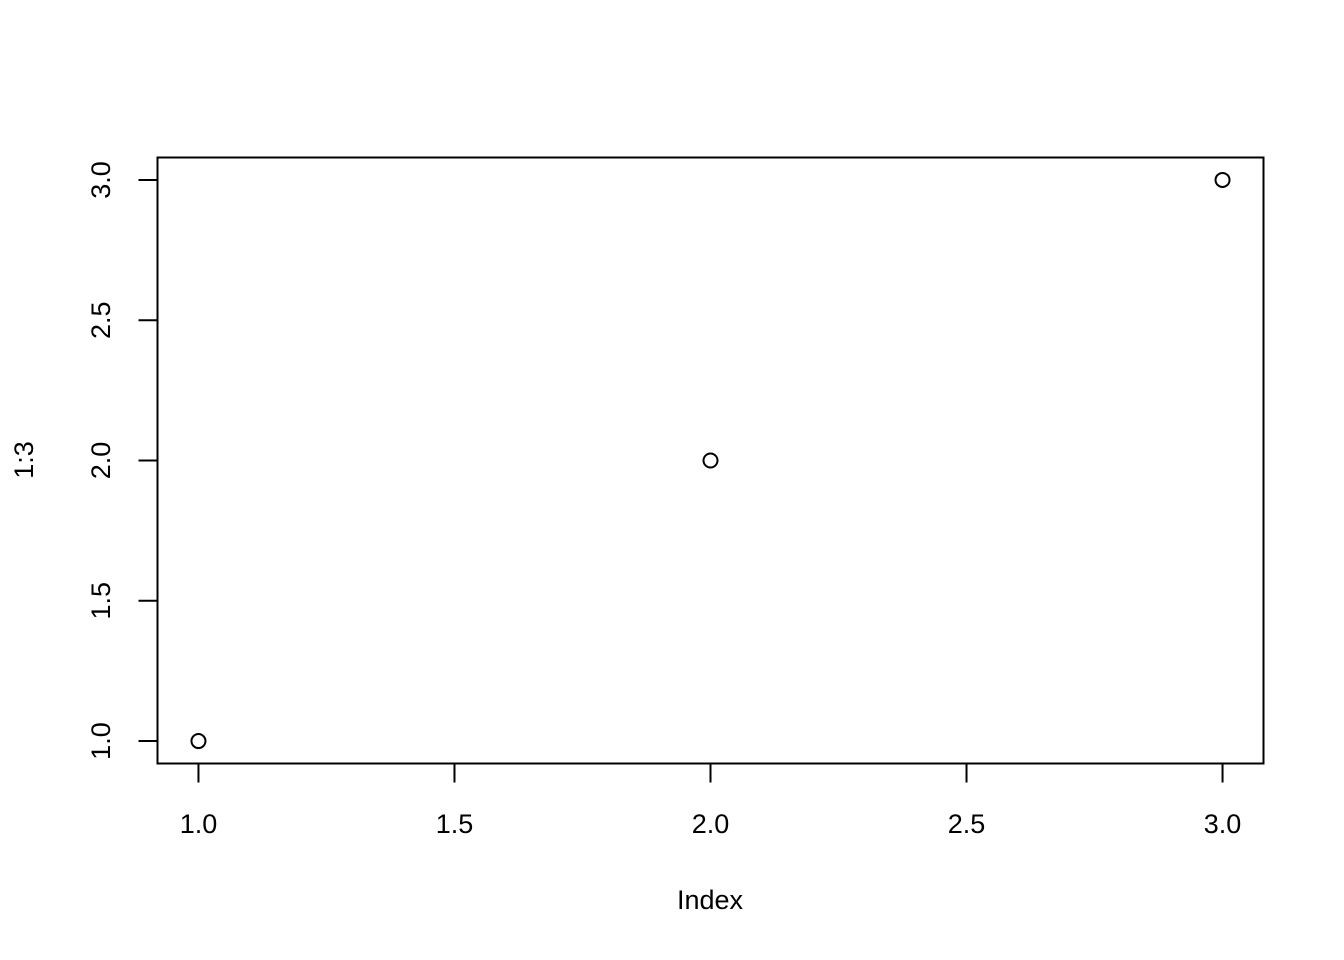 The width and height of the screenshot is (1344, 960). I want to click on y-tick-label: 1.5, so click(101, 601).